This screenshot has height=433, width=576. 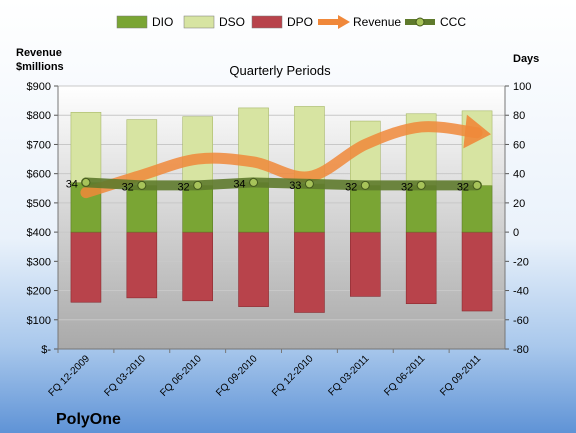 I want to click on legend: DIO DSO DPO Revenue CCC, so click(x=291, y=22).